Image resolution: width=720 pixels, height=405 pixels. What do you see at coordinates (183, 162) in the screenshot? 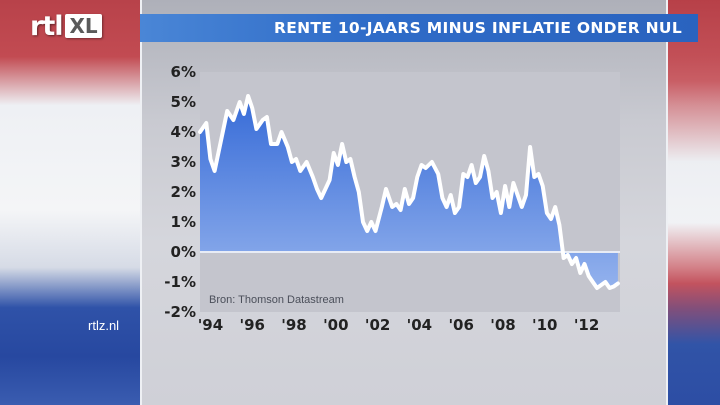
I see `y-tick-label: 3%` at bounding box center [183, 162].